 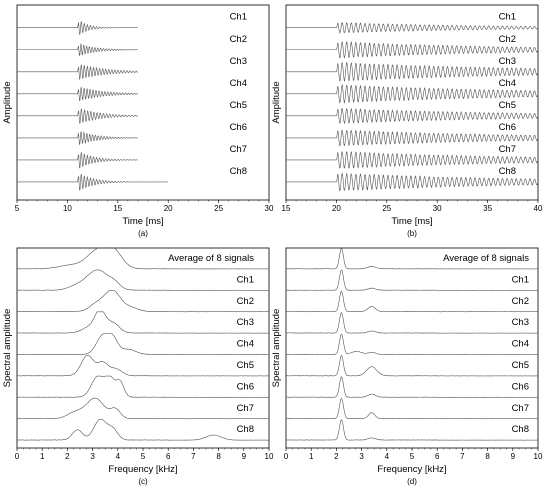 I want to click on x-tick-label: 15, so click(x=286, y=208).